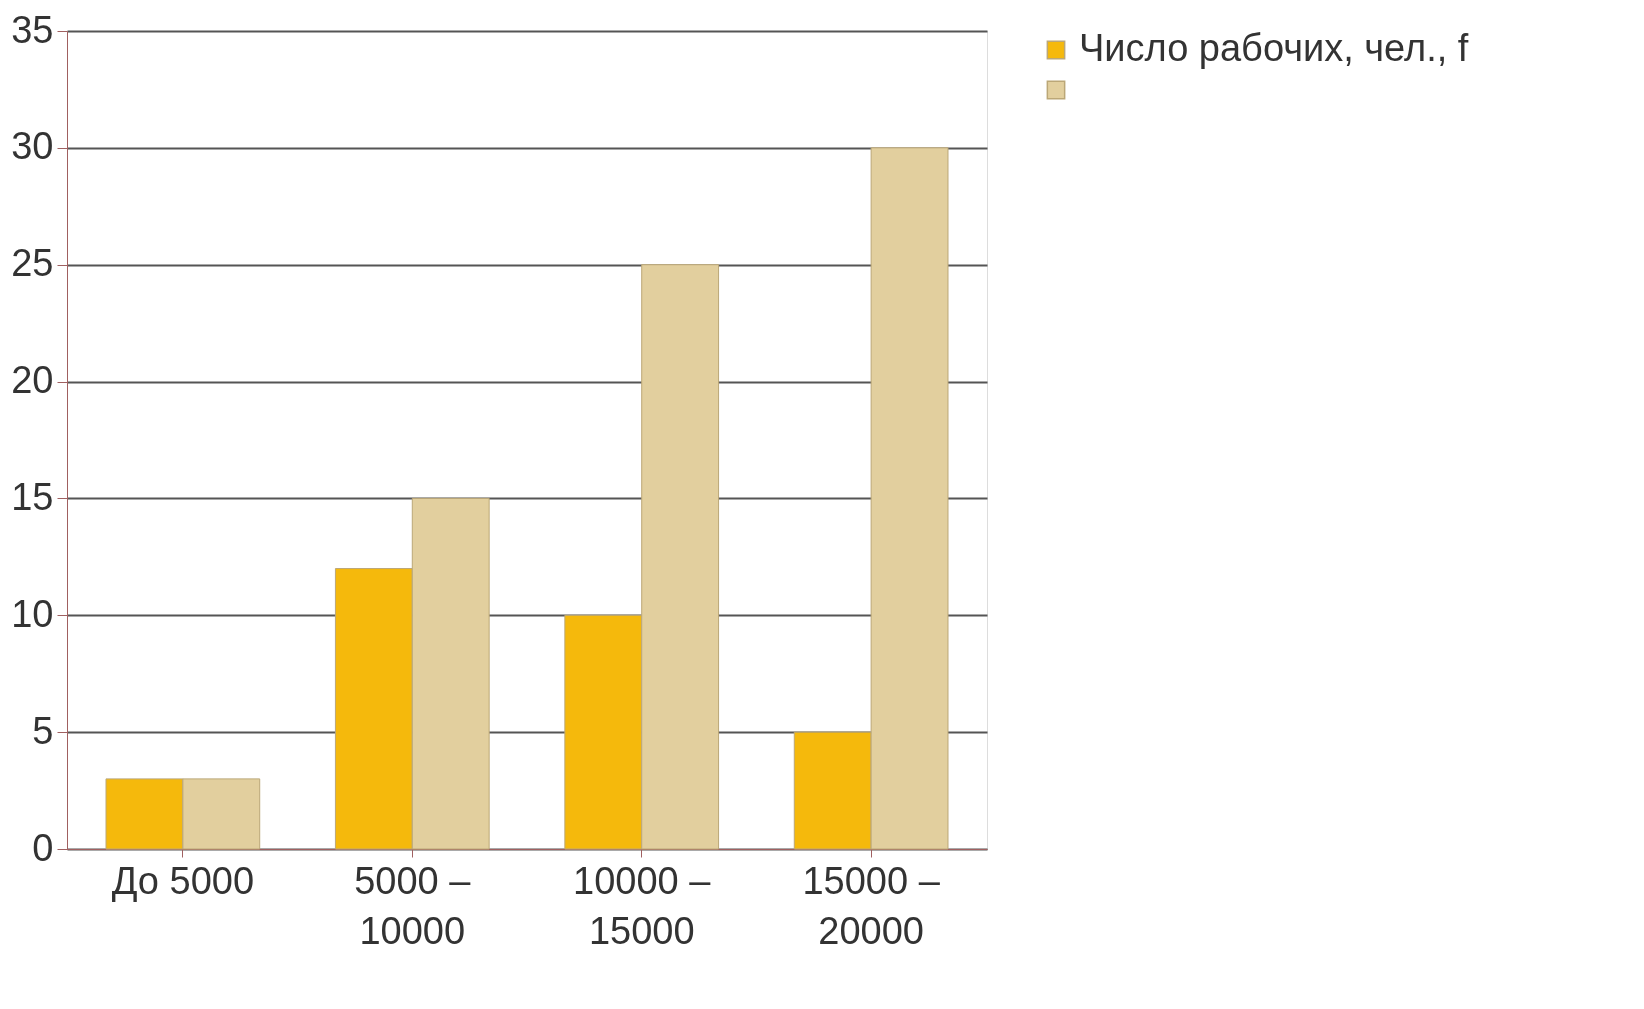 The width and height of the screenshot is (1644, 1009). What do you see at coordinates (43, 847) in the screenshot?
I see `y-tick-label: 0` at bounding box center [43, 847].